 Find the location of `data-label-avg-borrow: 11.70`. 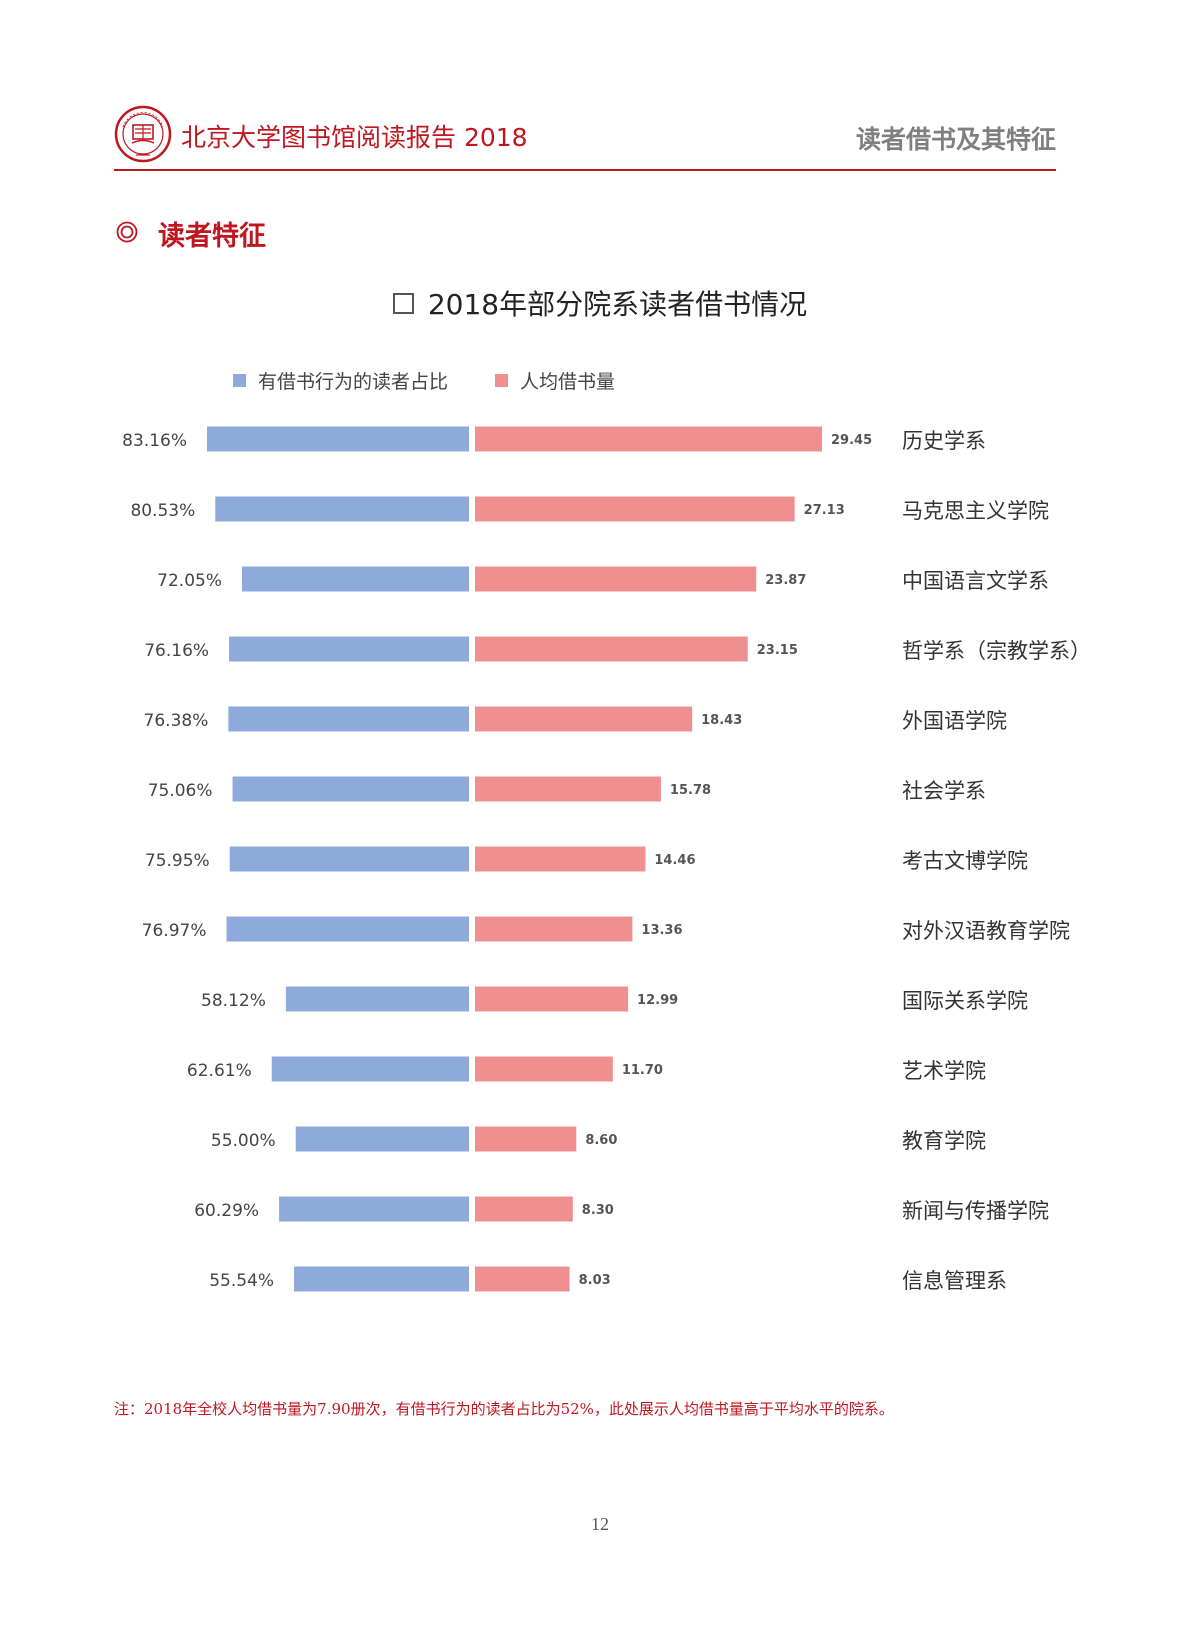

data-label-avg-borrow: 11.70 is located at coordinates (642, 1070).